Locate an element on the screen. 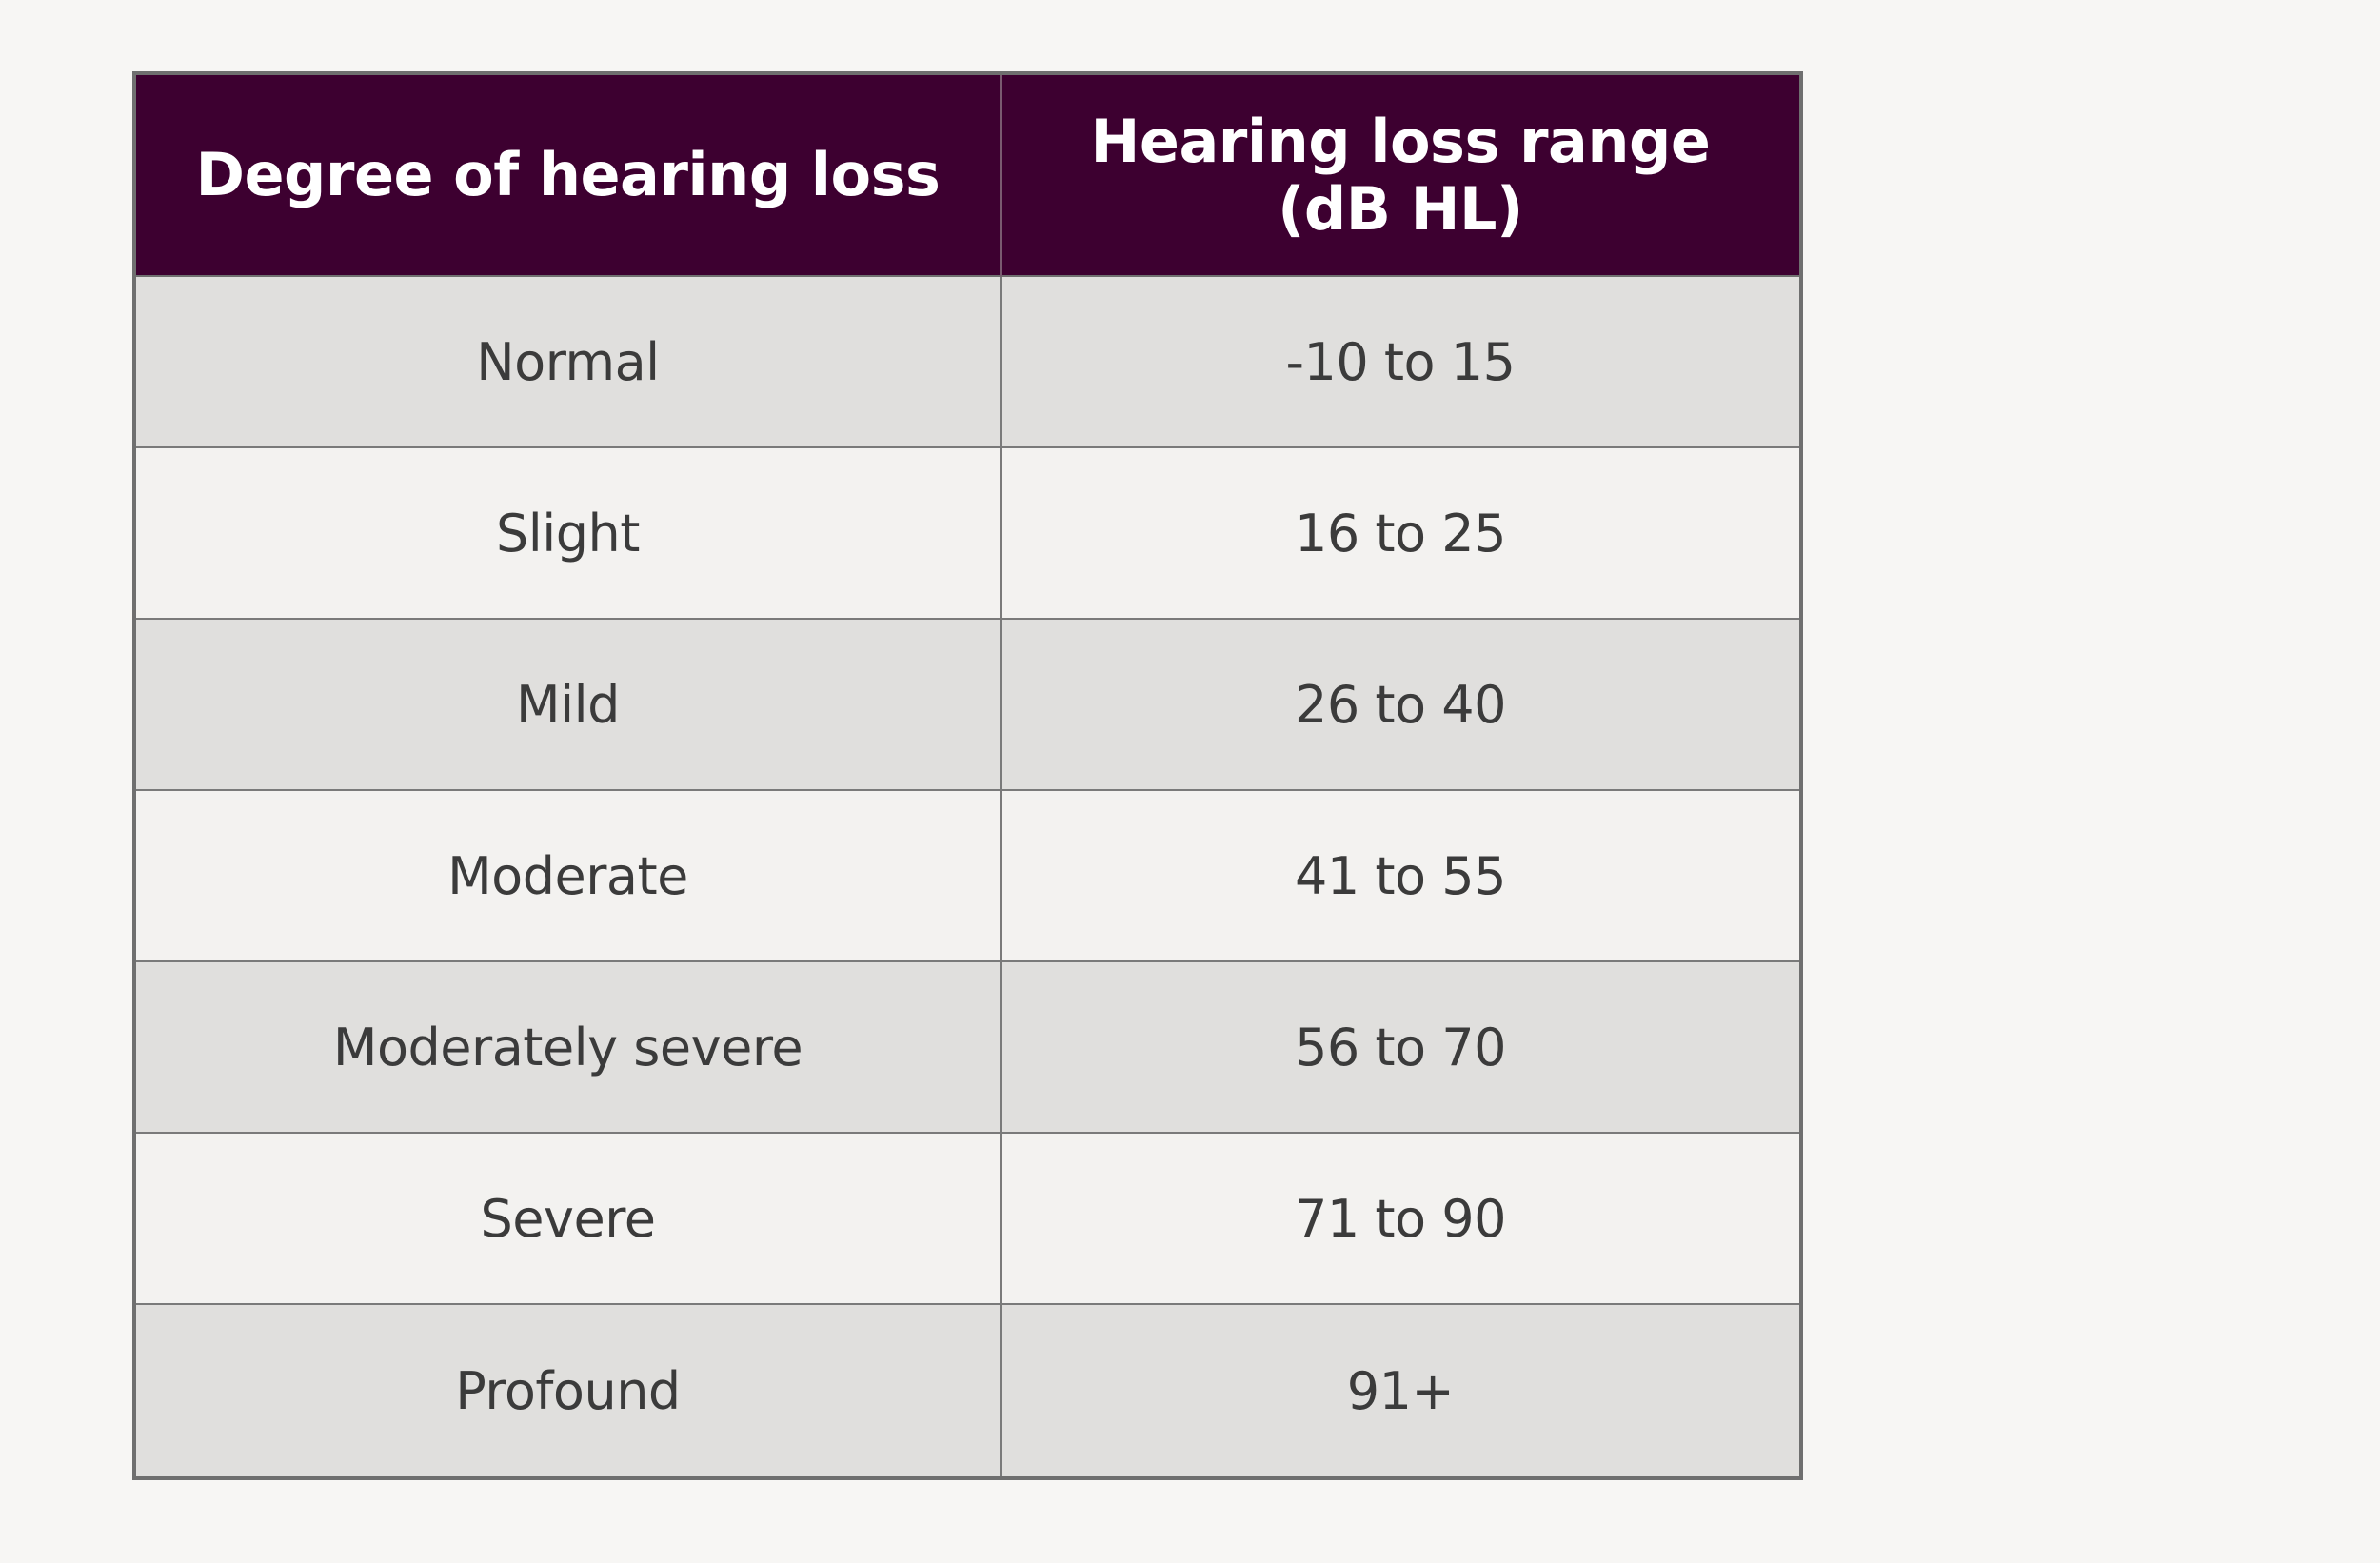 The image size is (2380, 1563). range-cell: 56 to 70 is located at coordinates (1400, 1048).